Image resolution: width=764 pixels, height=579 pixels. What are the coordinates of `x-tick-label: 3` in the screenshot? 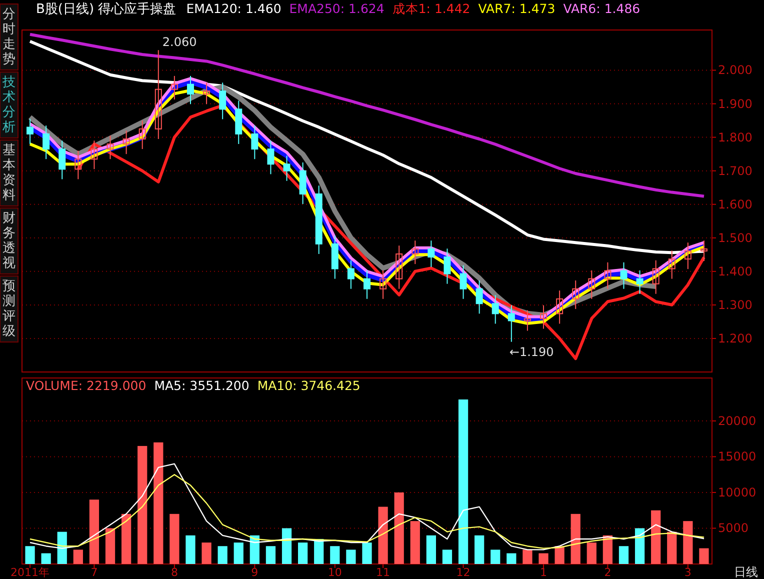 It's located at (688, 572).